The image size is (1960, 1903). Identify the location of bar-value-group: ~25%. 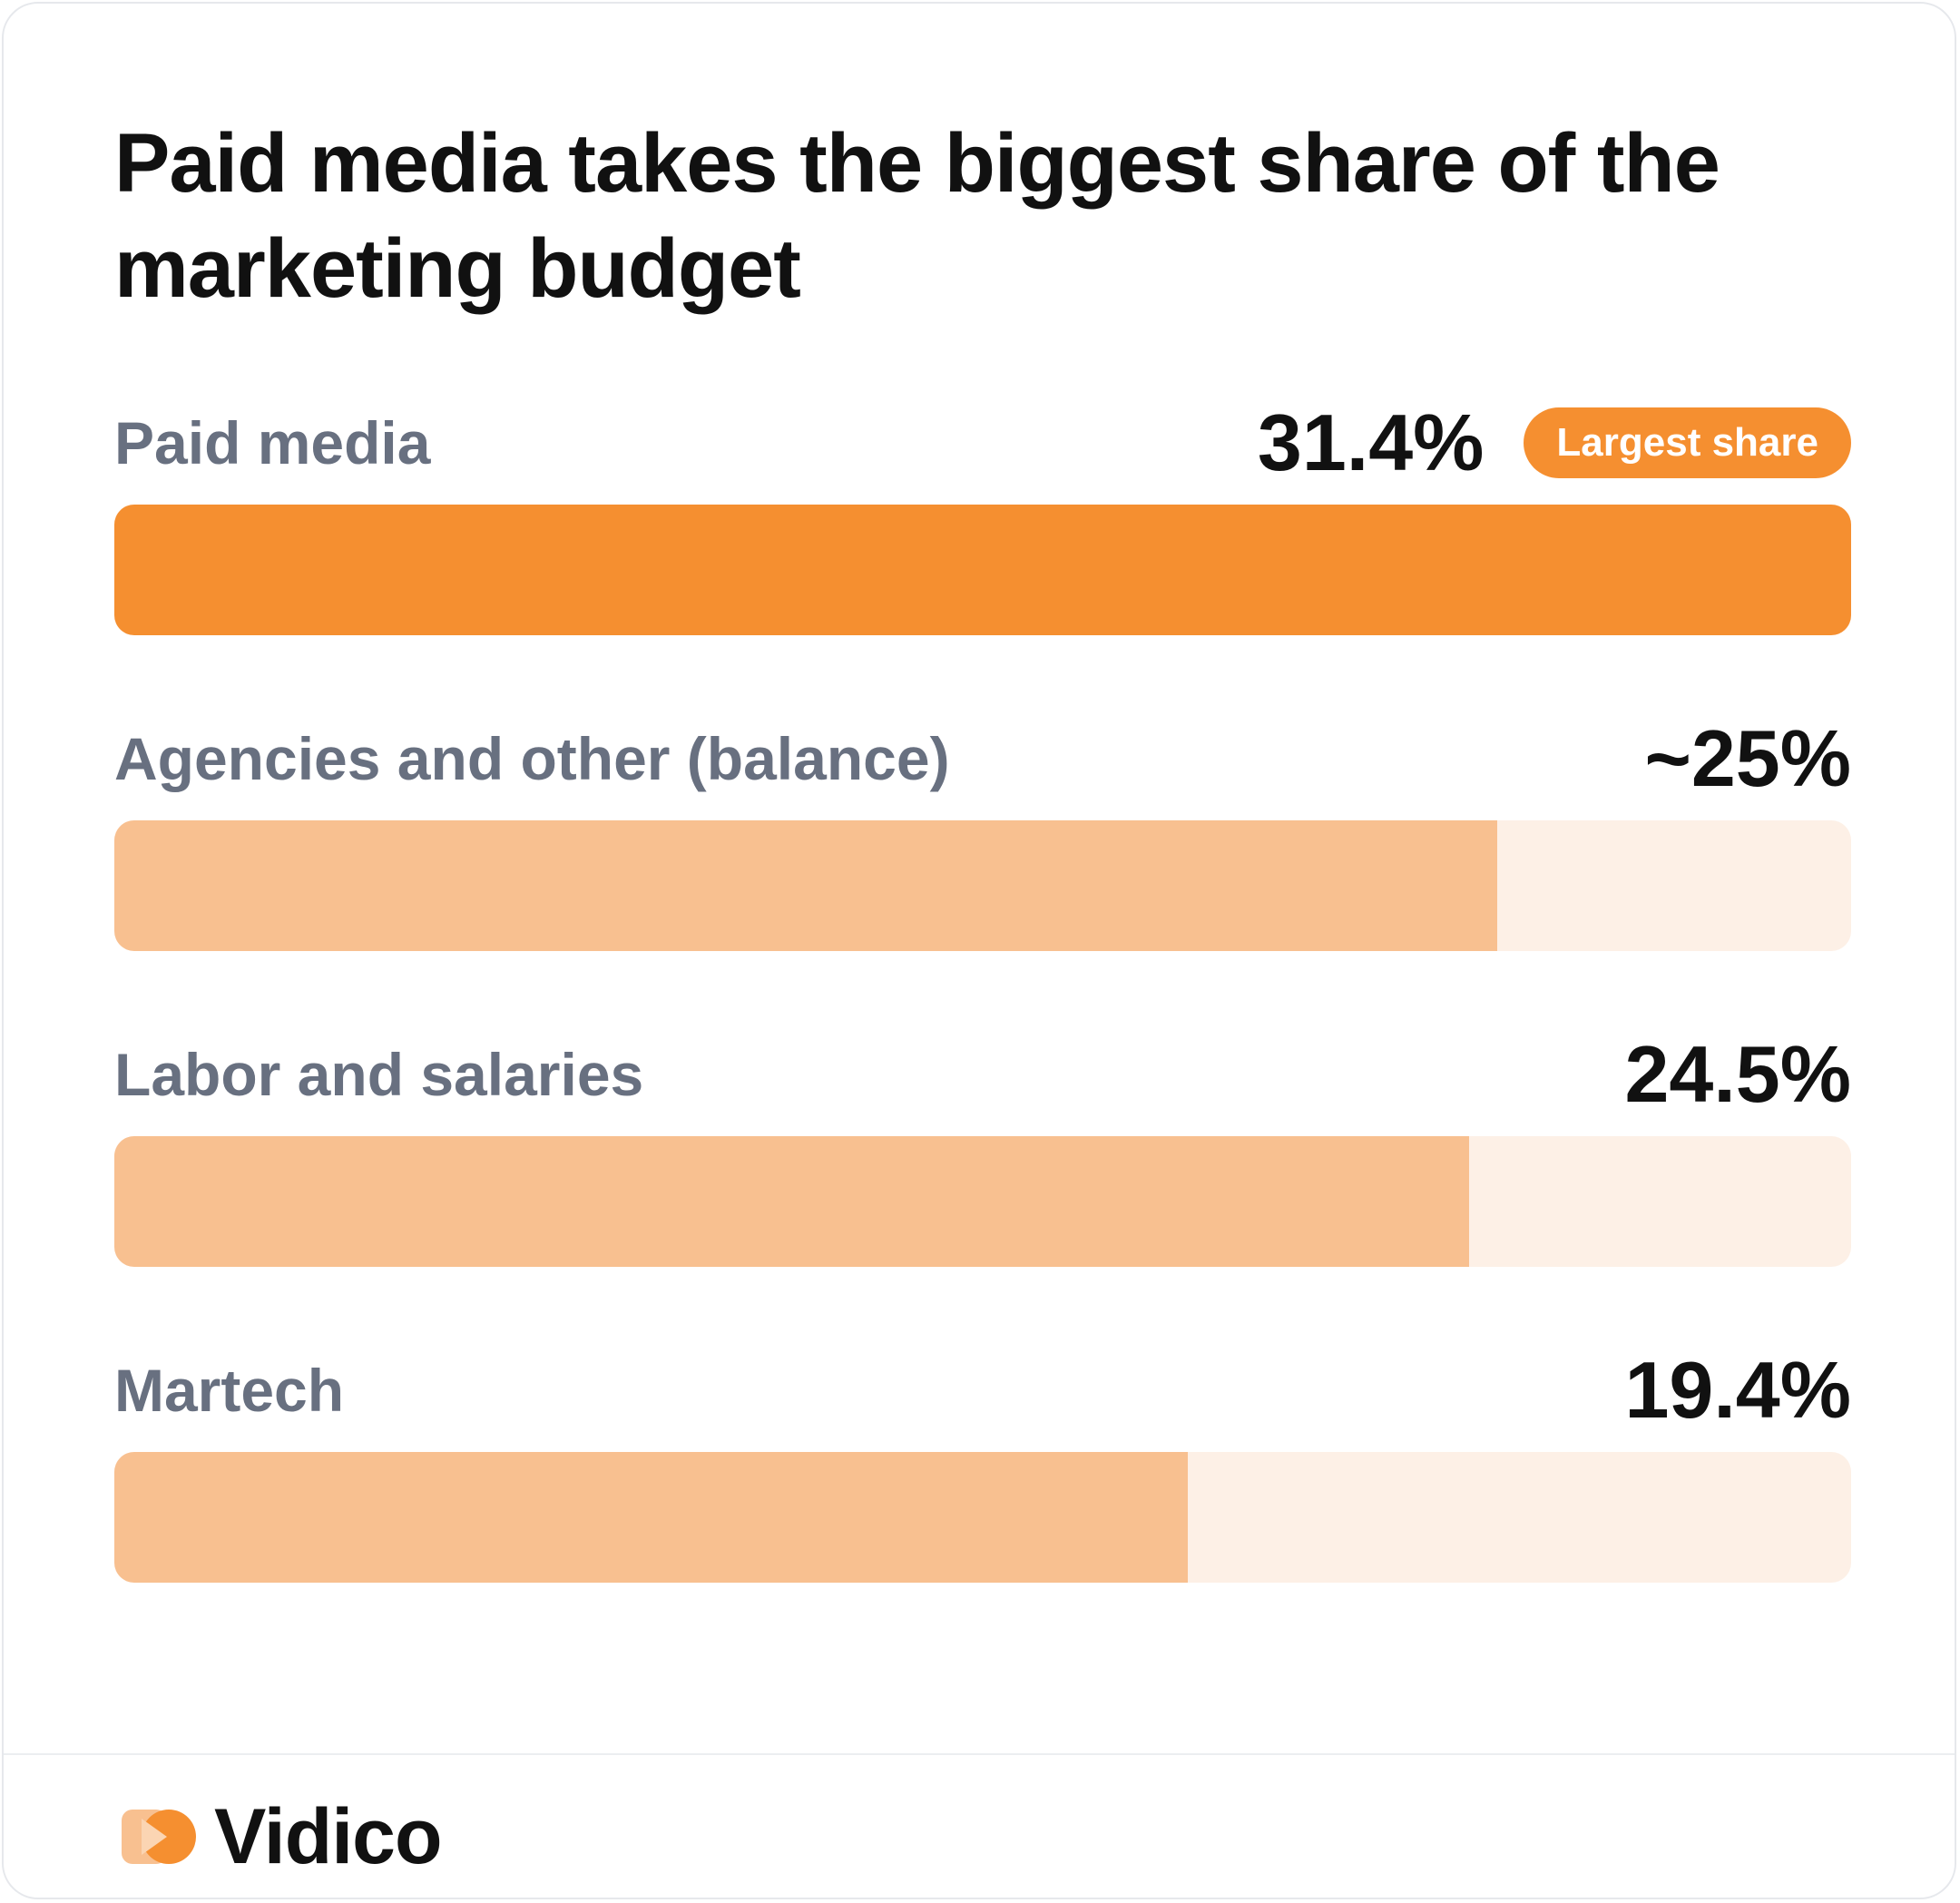
(1747, 758).